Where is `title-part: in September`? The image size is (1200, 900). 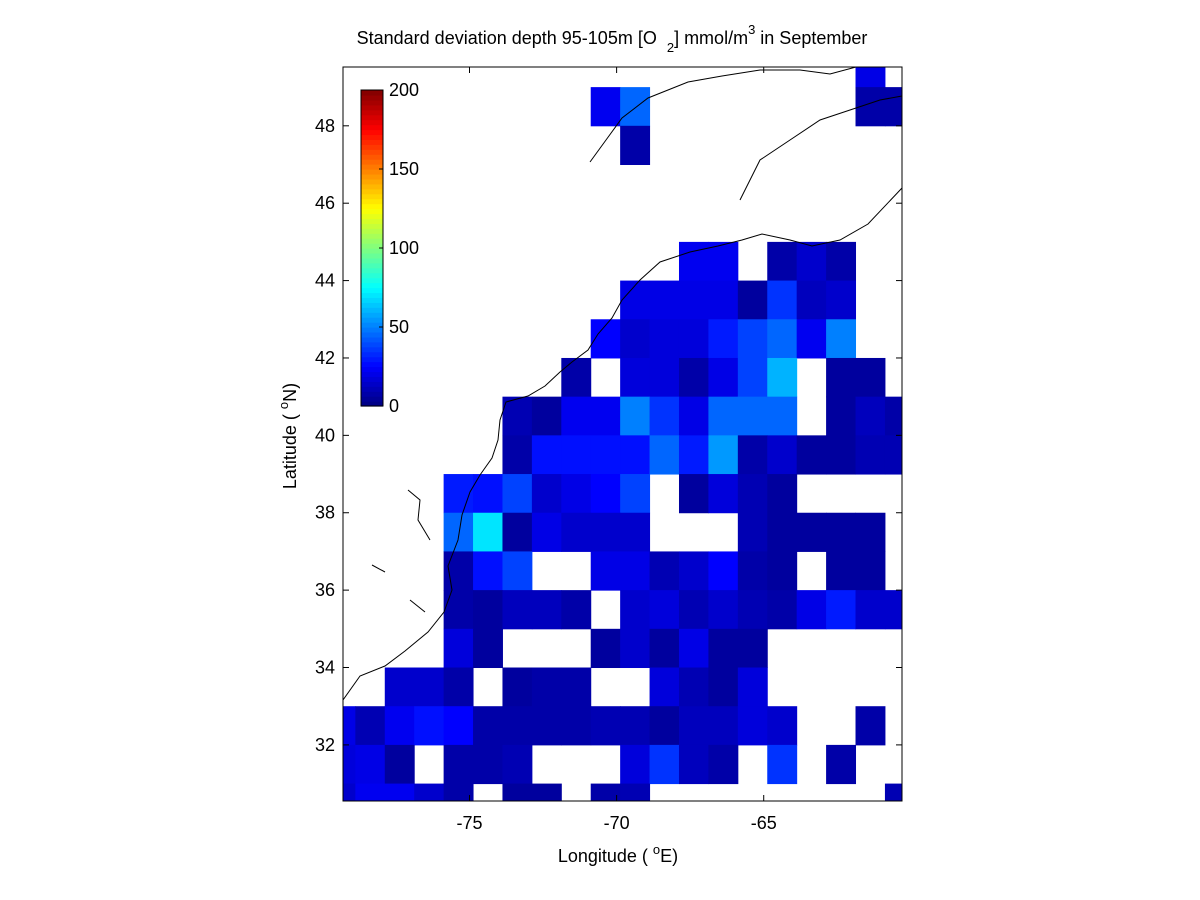 title-part: in September is located at coordinates (811, 38).